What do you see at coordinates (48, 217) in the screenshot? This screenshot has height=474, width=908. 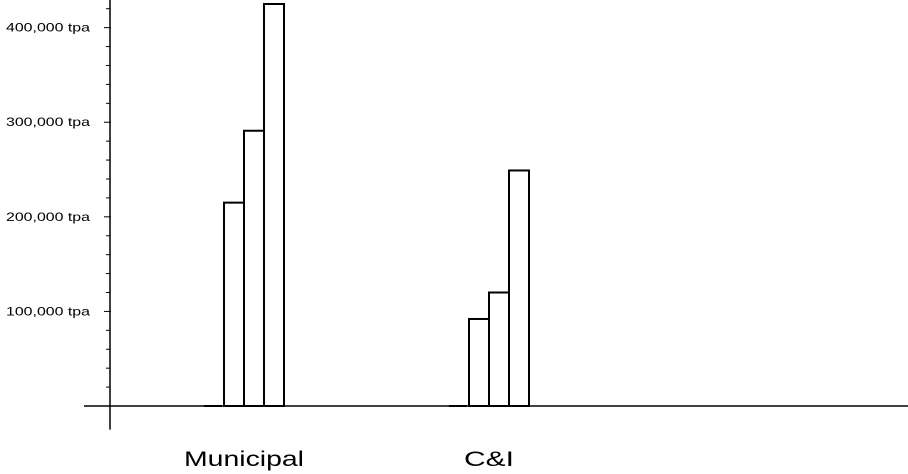 I see `y-tick-label: 200,000 tpa` at bounding box center [48, 217].